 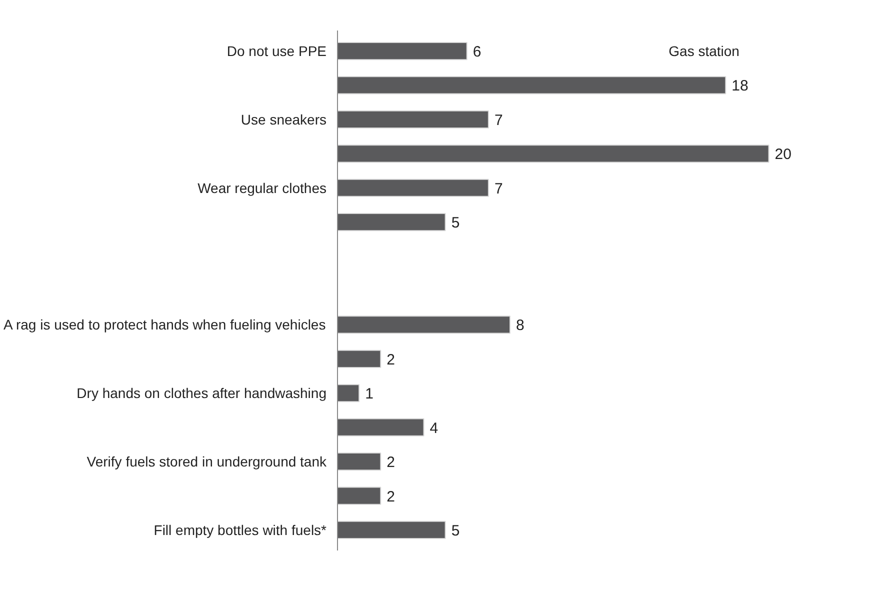 What do you see at coordinates (276, 51) in the screenshot?
I see `y-tick-label: Do not use PPE` at bounding box center [276, 51].